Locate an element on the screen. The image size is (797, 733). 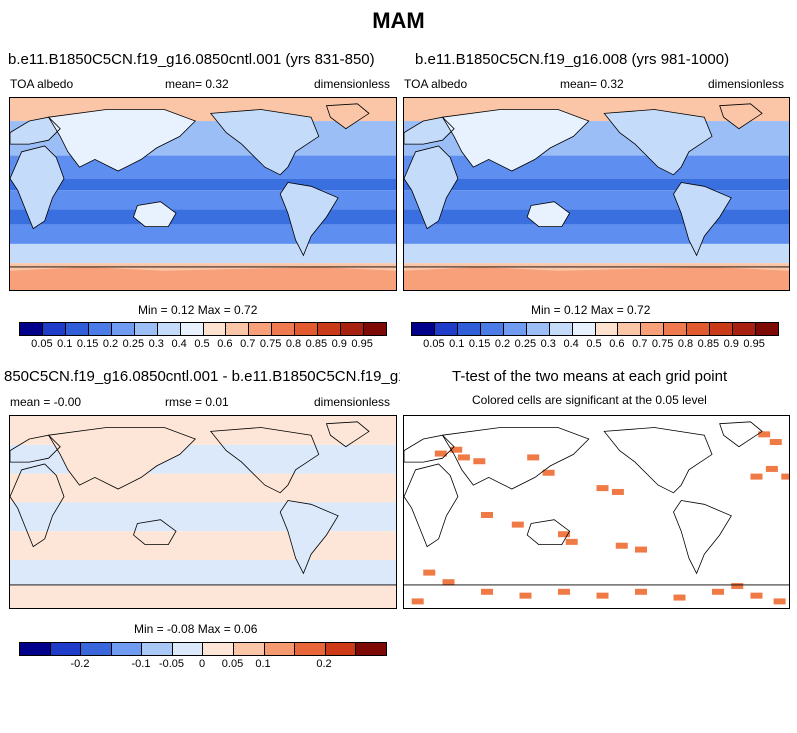
panel1-map is located at coordinates (203, 194).